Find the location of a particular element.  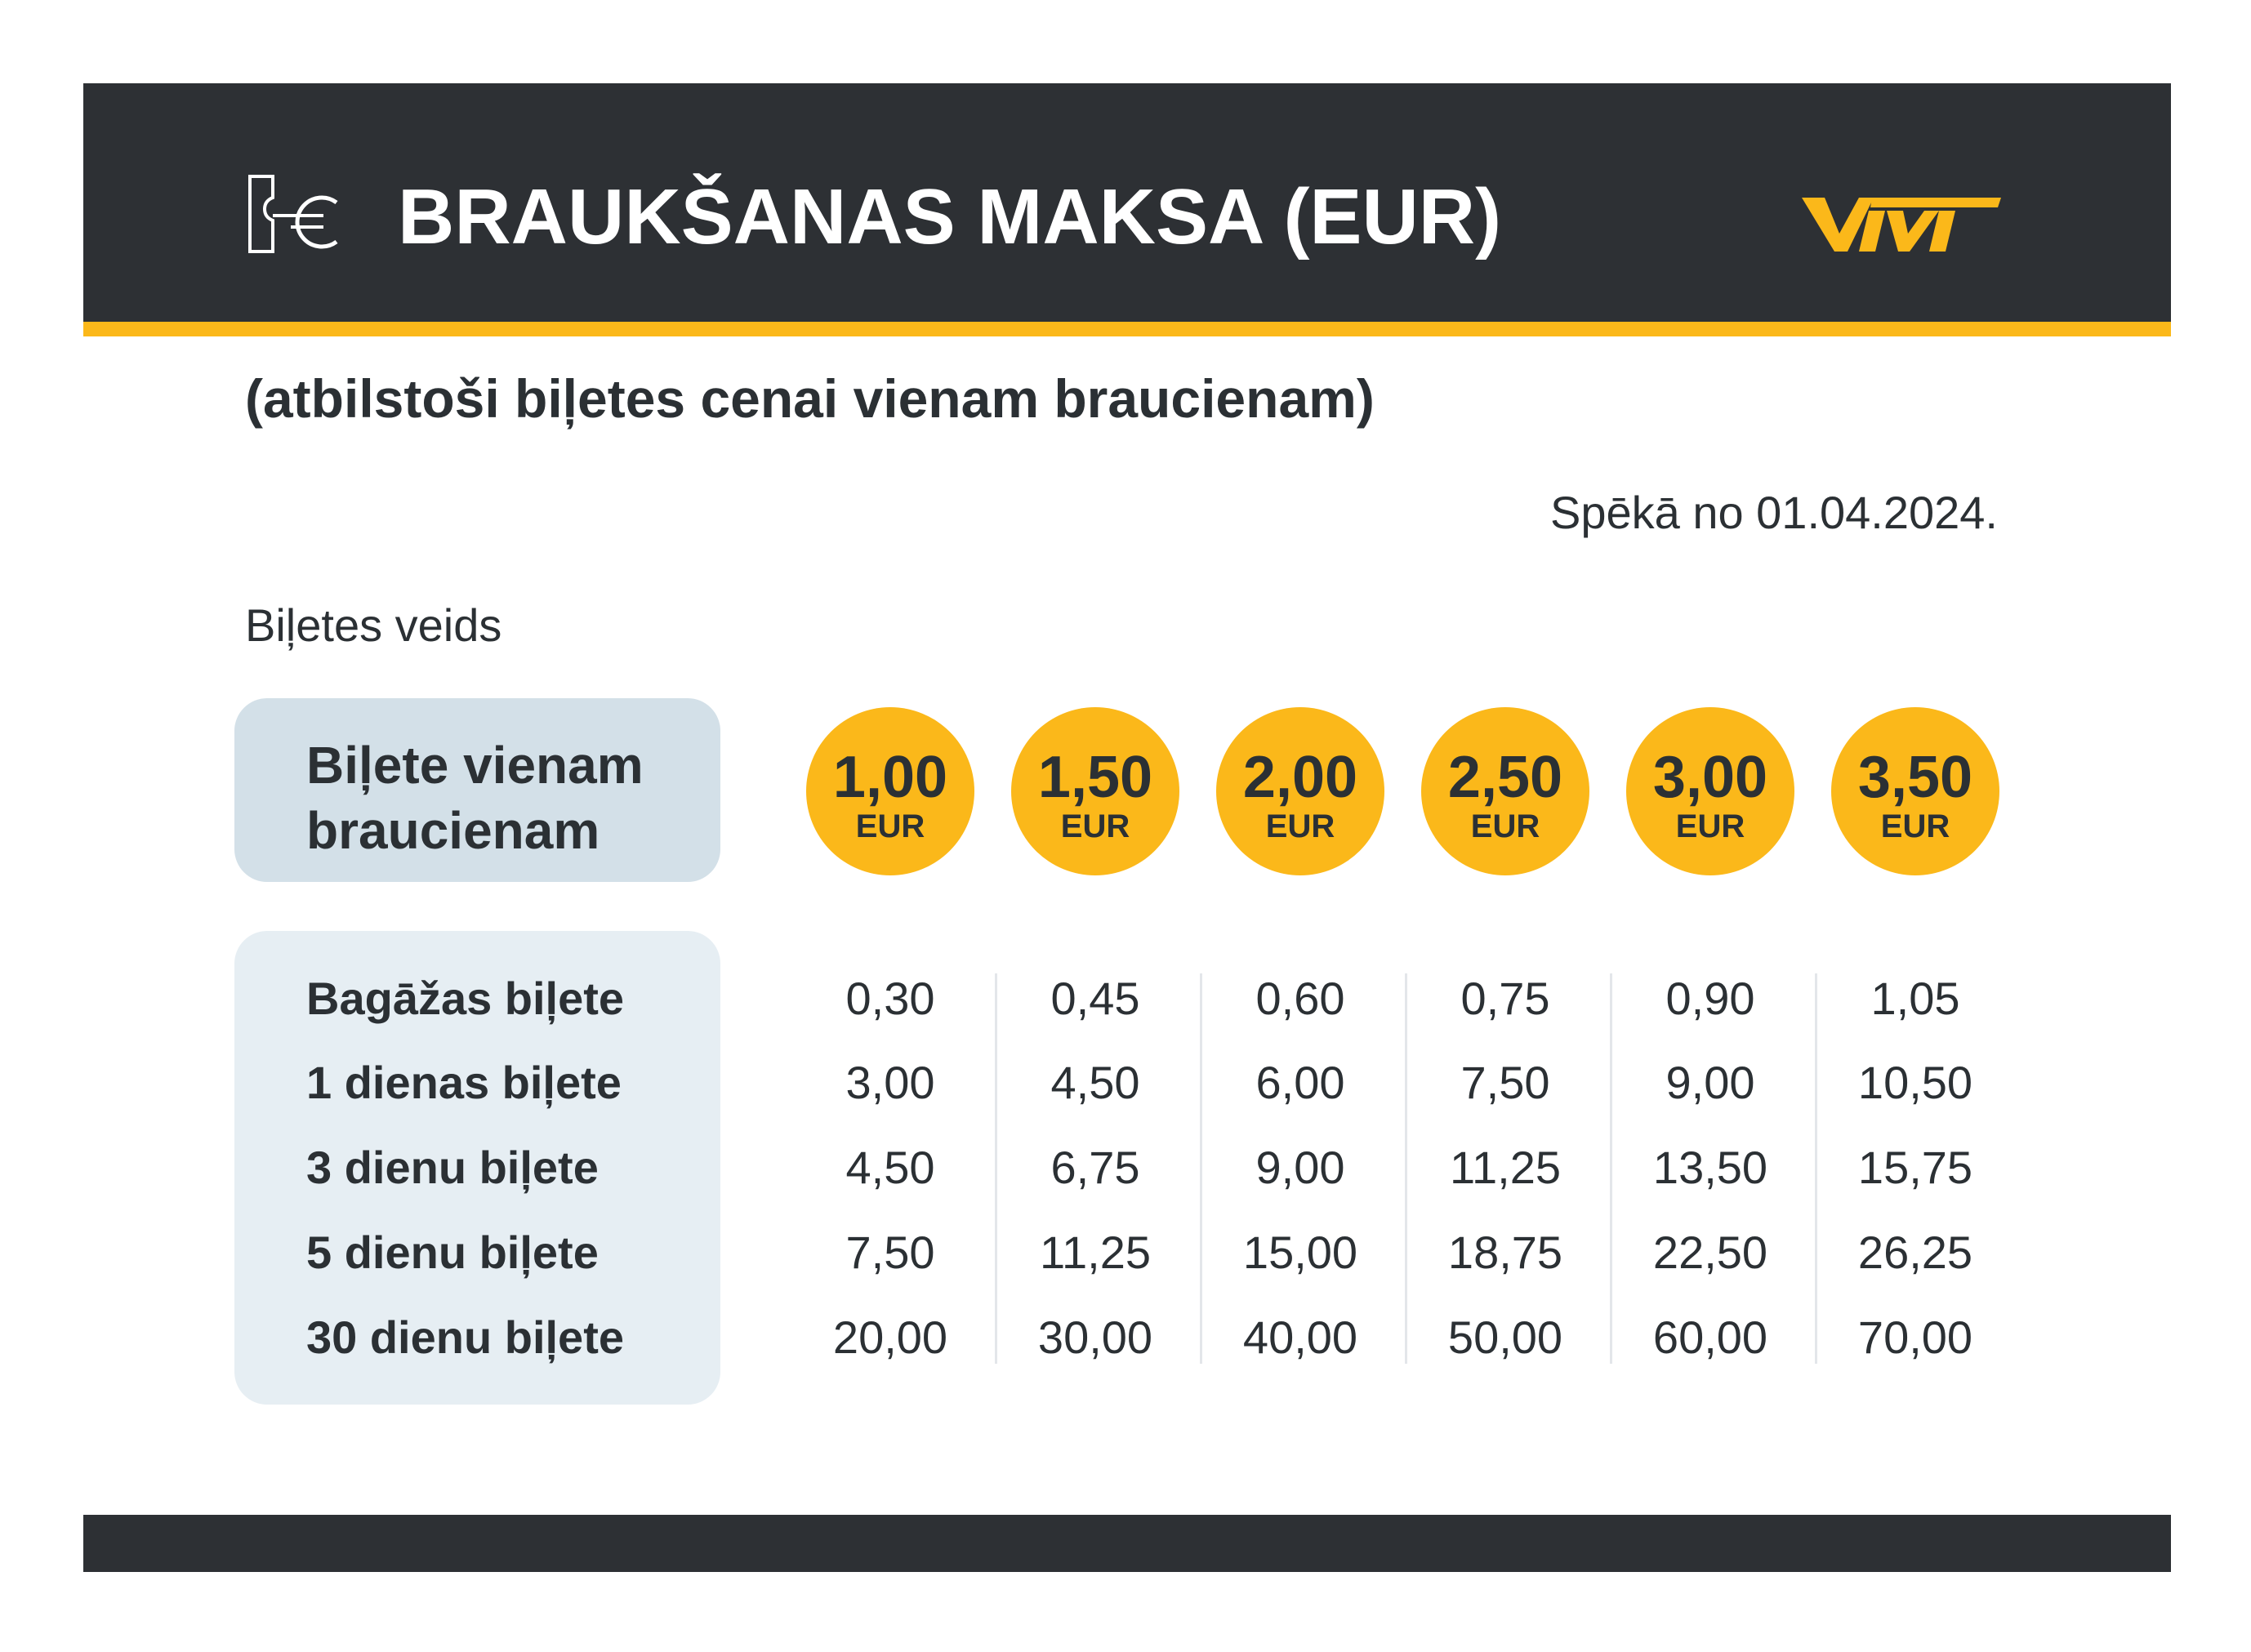

price-cell: 30,00 is located at coordinates (1095, 1337).